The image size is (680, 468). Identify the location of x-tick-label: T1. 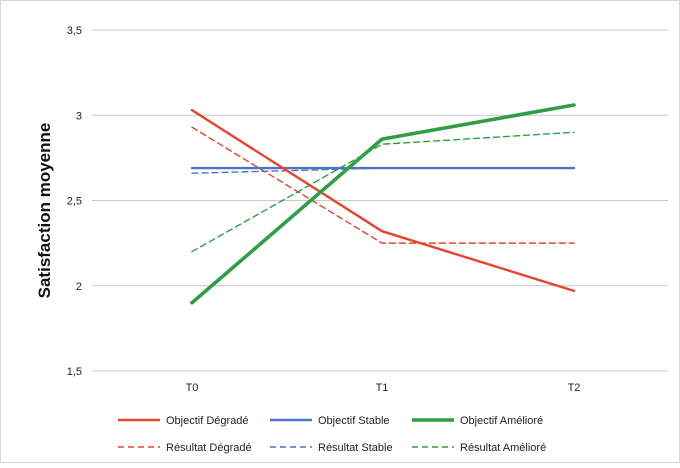
(382, 388).